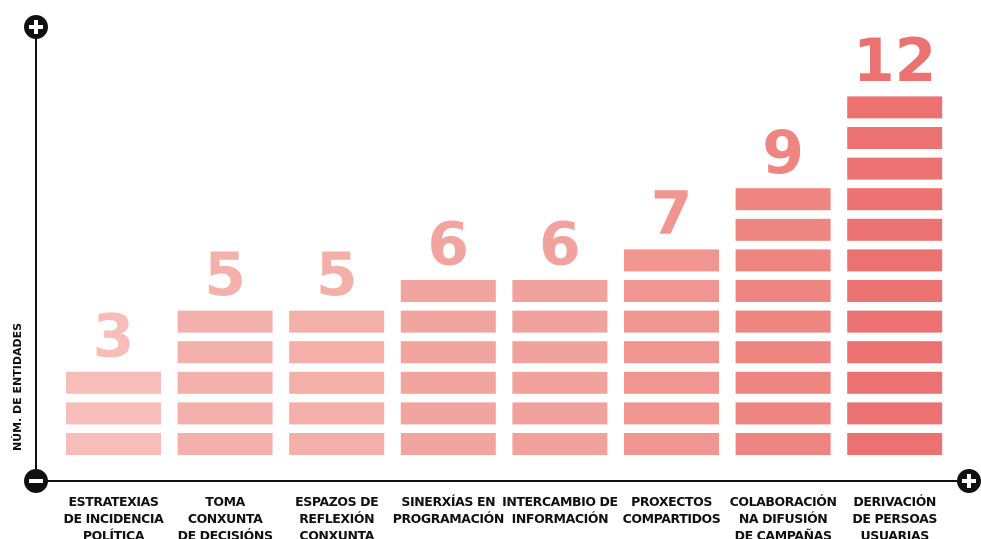 This screenshot has width=981, height=539. What do you see at coordinates (560, 510) in the screenshot?
I see `x-tick-label: INTERCAMBIO DE INFORMACIÓN` at bounding box center [560, 510].